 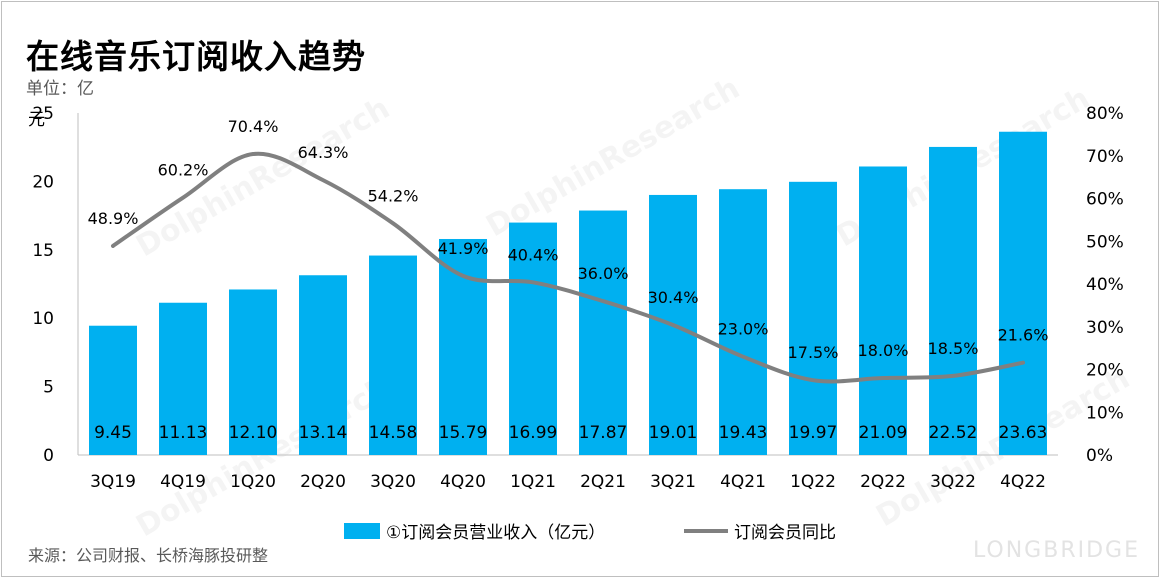 What do you see at coordinates (323, 433) in the screenshot?
I see `bar-data-label: 13.14` at bounding box center [323, 433].